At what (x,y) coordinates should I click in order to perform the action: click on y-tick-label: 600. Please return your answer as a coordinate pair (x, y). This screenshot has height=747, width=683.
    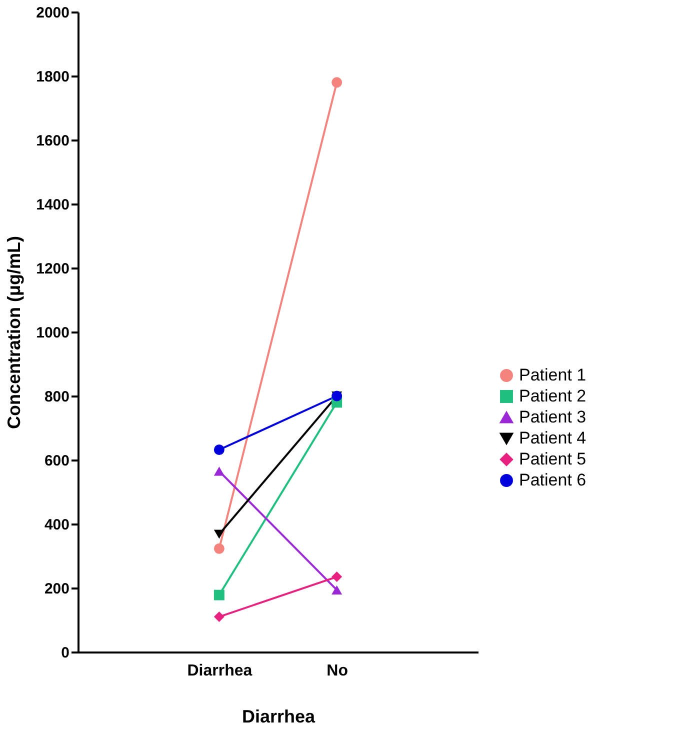
    Looking at the image, I should click on (57, 461).